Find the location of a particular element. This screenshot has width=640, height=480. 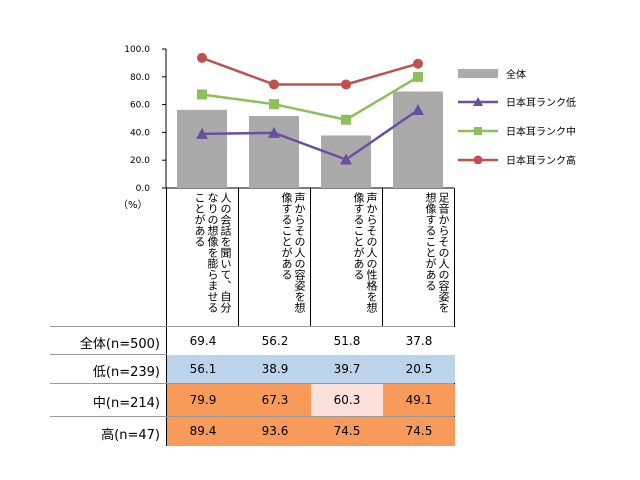

y-tick-label: 20.0 is located at coordinates (140, 161).